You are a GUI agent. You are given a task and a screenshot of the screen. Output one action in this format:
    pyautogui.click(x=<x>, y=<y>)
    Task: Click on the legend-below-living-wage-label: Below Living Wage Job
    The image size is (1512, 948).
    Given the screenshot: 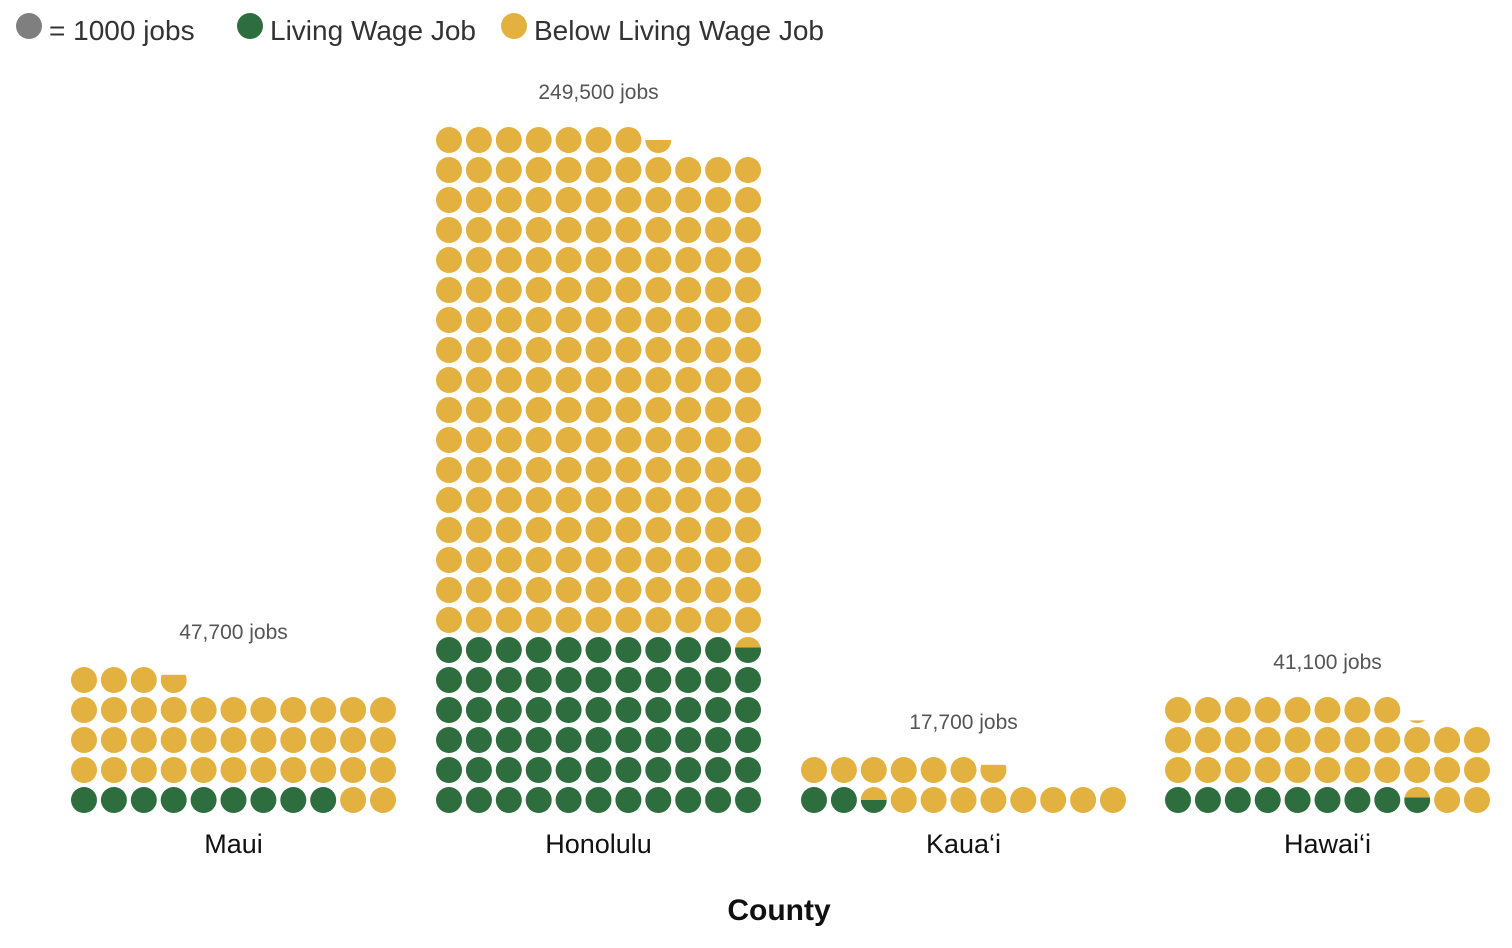 What is the action you would take?
    pyautogui.click(x=679, y=30)
    